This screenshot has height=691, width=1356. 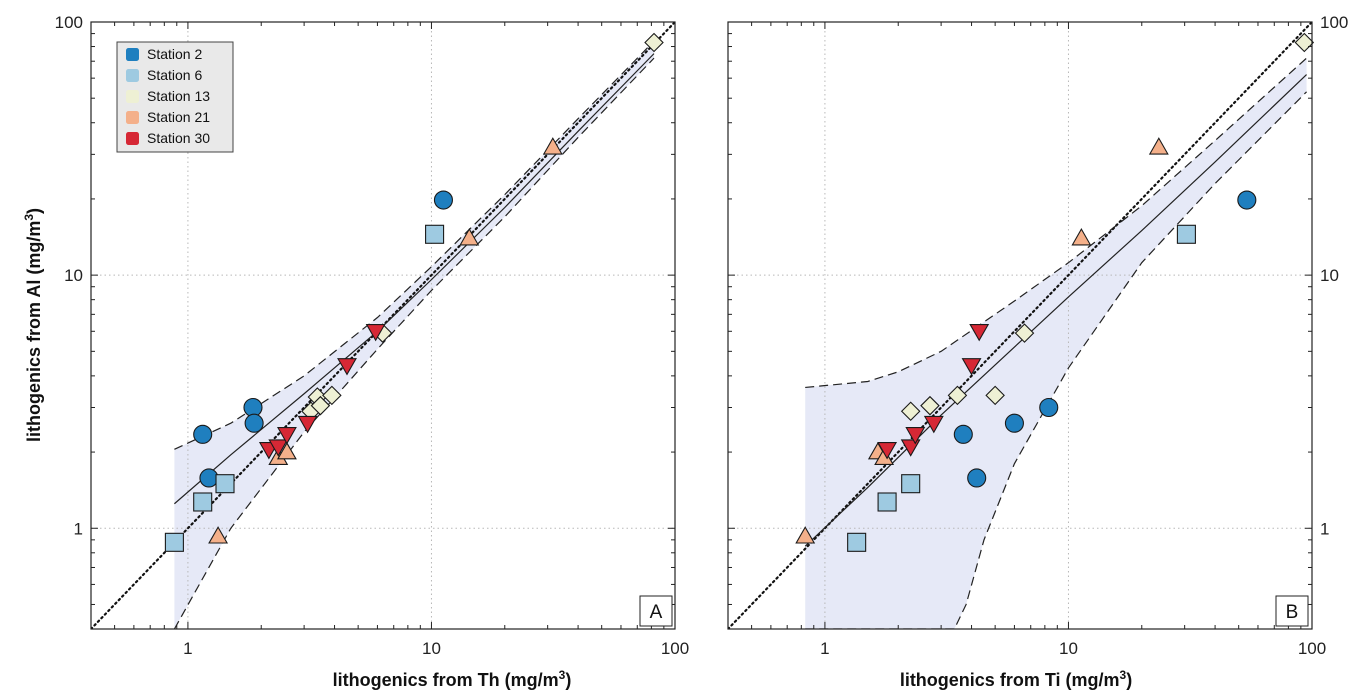 I want to click on panel-b-letter-box: B, so click(x=1292, y=611).